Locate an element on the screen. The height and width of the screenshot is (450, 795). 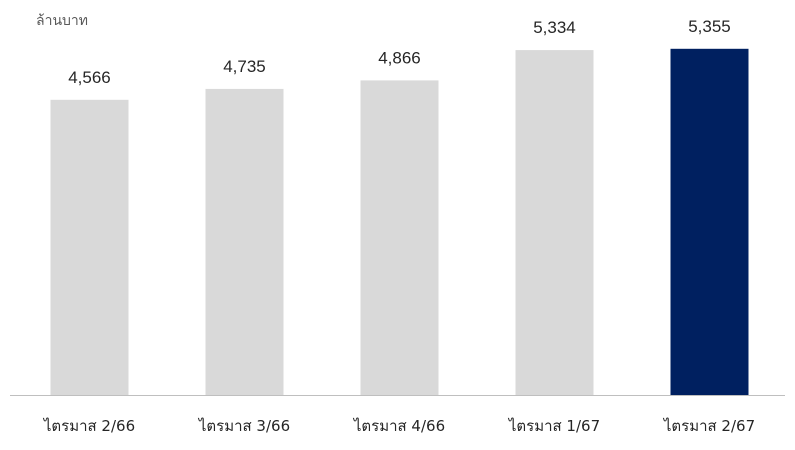
x-tick-label-3: ไตรมาส 4/66 is located at coordinates (399, 426).